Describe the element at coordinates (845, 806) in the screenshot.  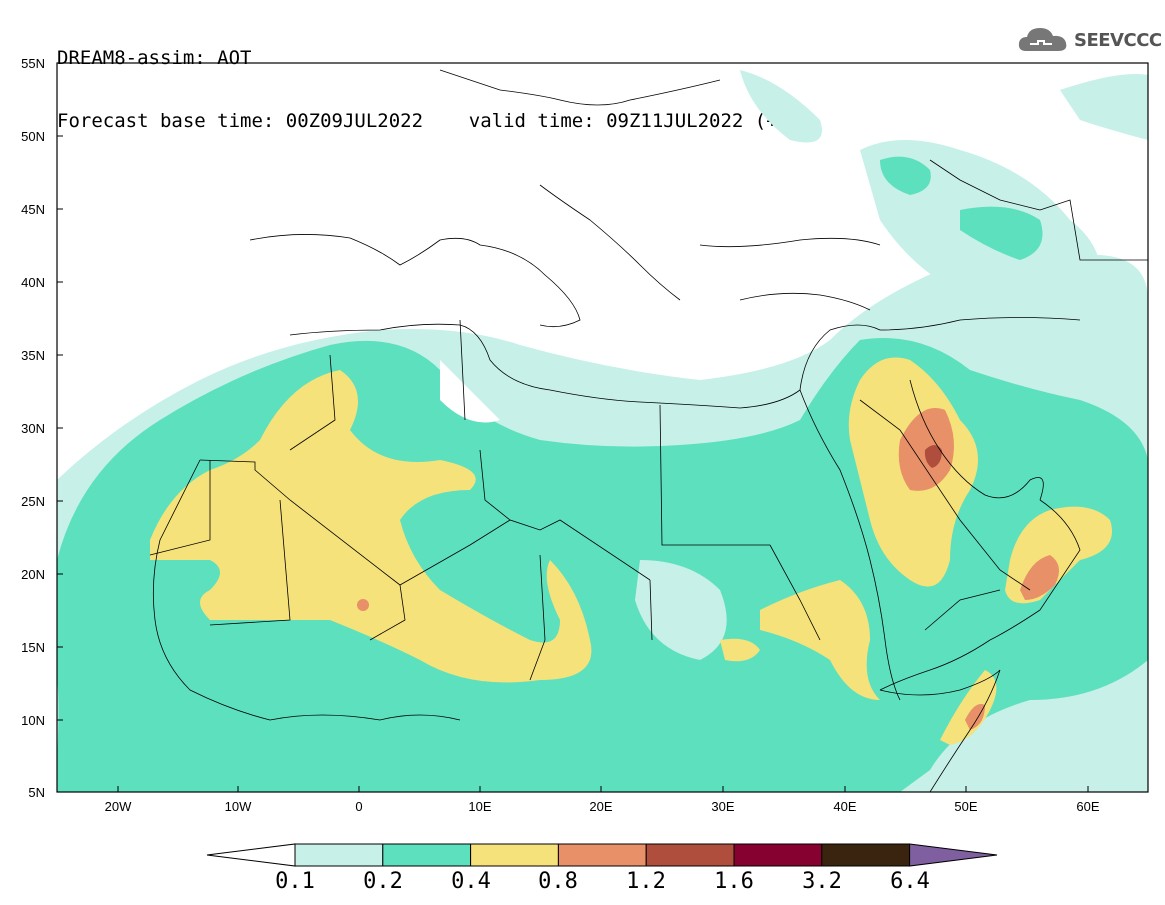
I see `lon-label-40e: 40E` at that location.